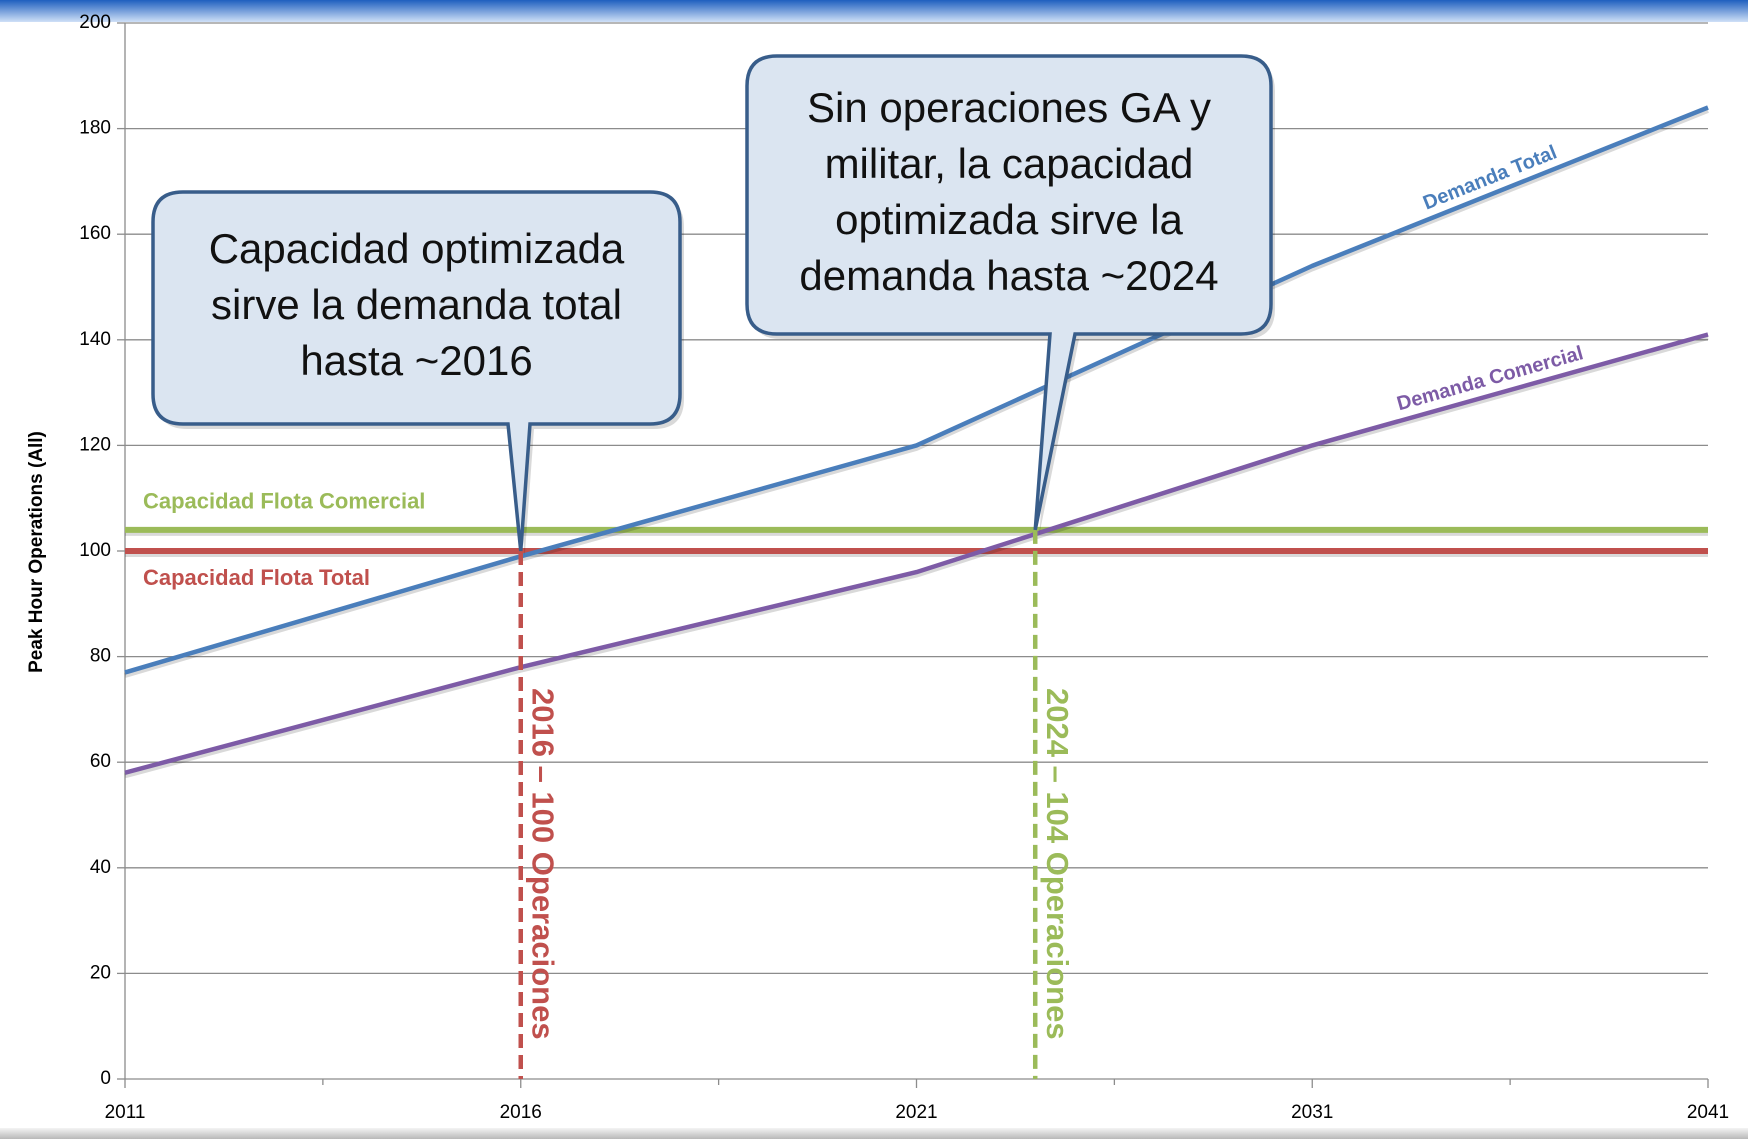 This screenshot has height=1139, width=1748. I want to click on callout-text: Capacidad optimizada, so click(417, 248).